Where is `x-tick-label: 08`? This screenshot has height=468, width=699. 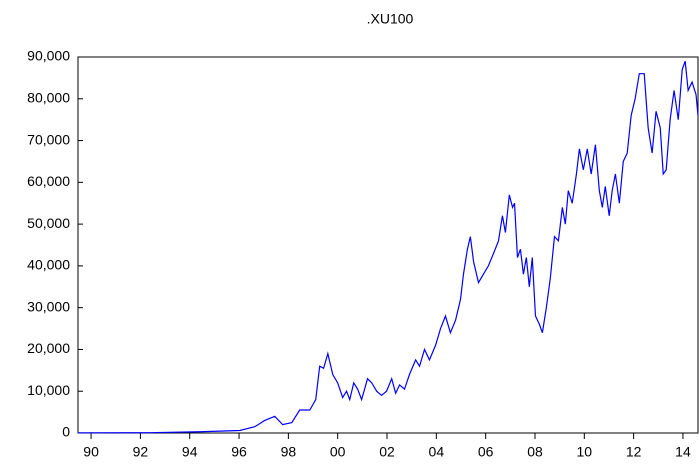
x-tick-label: 08 is located at coordinates (535, 452).